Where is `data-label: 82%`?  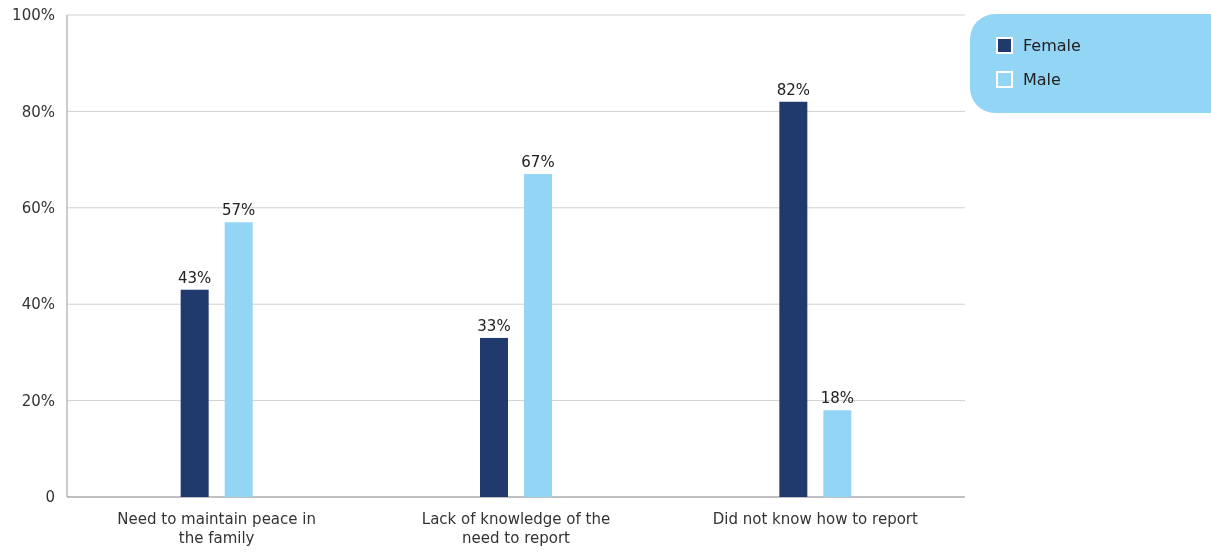
data-label: 82% is located at coordinates (793, 89).